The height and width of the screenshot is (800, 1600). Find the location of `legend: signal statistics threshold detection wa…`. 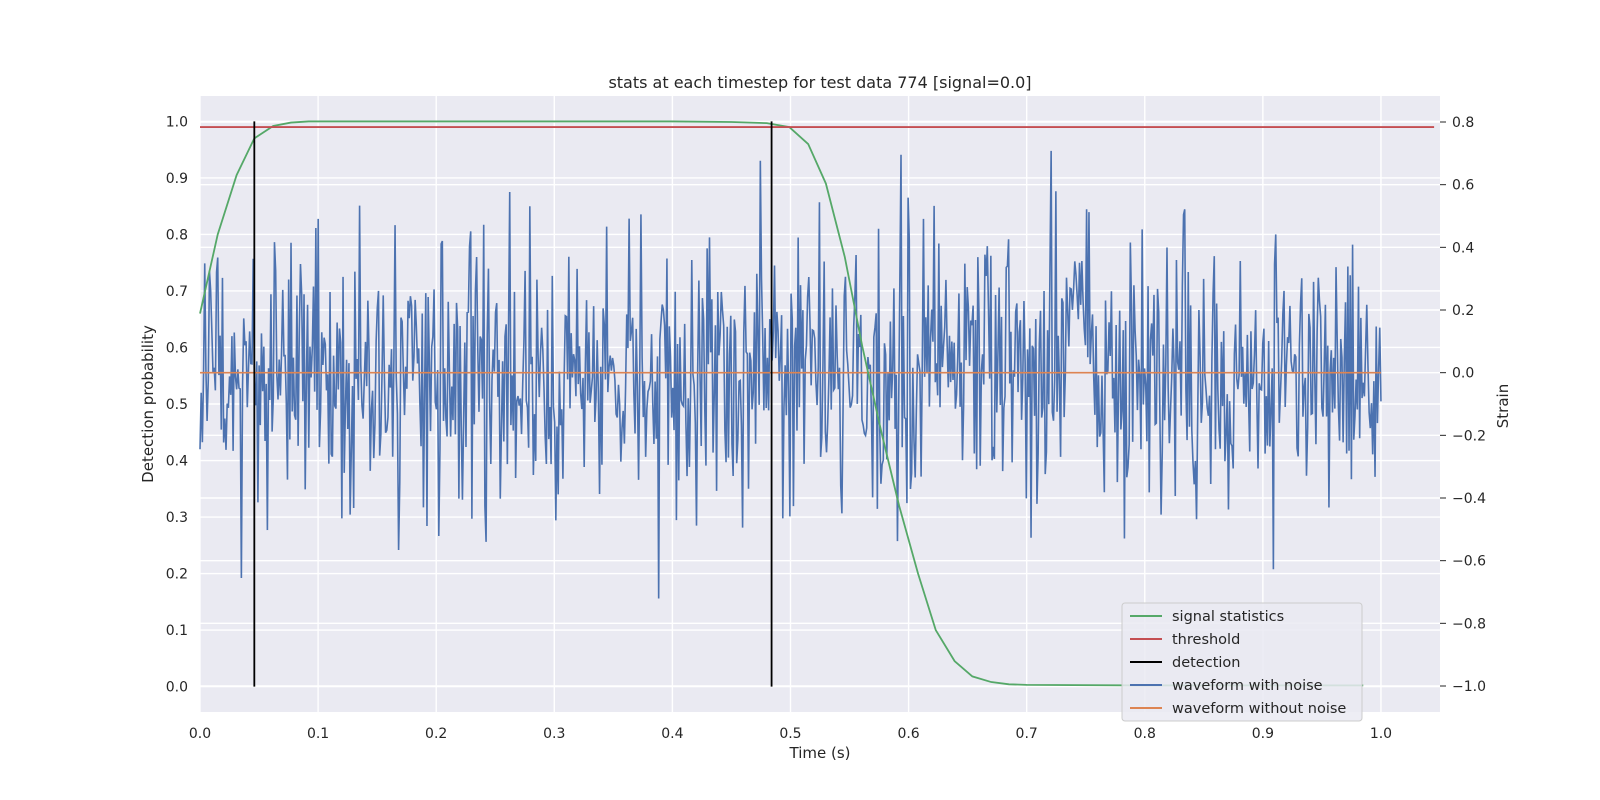

legend: signal statistics threshold detection wa… is located at coordinates (1242, 662).